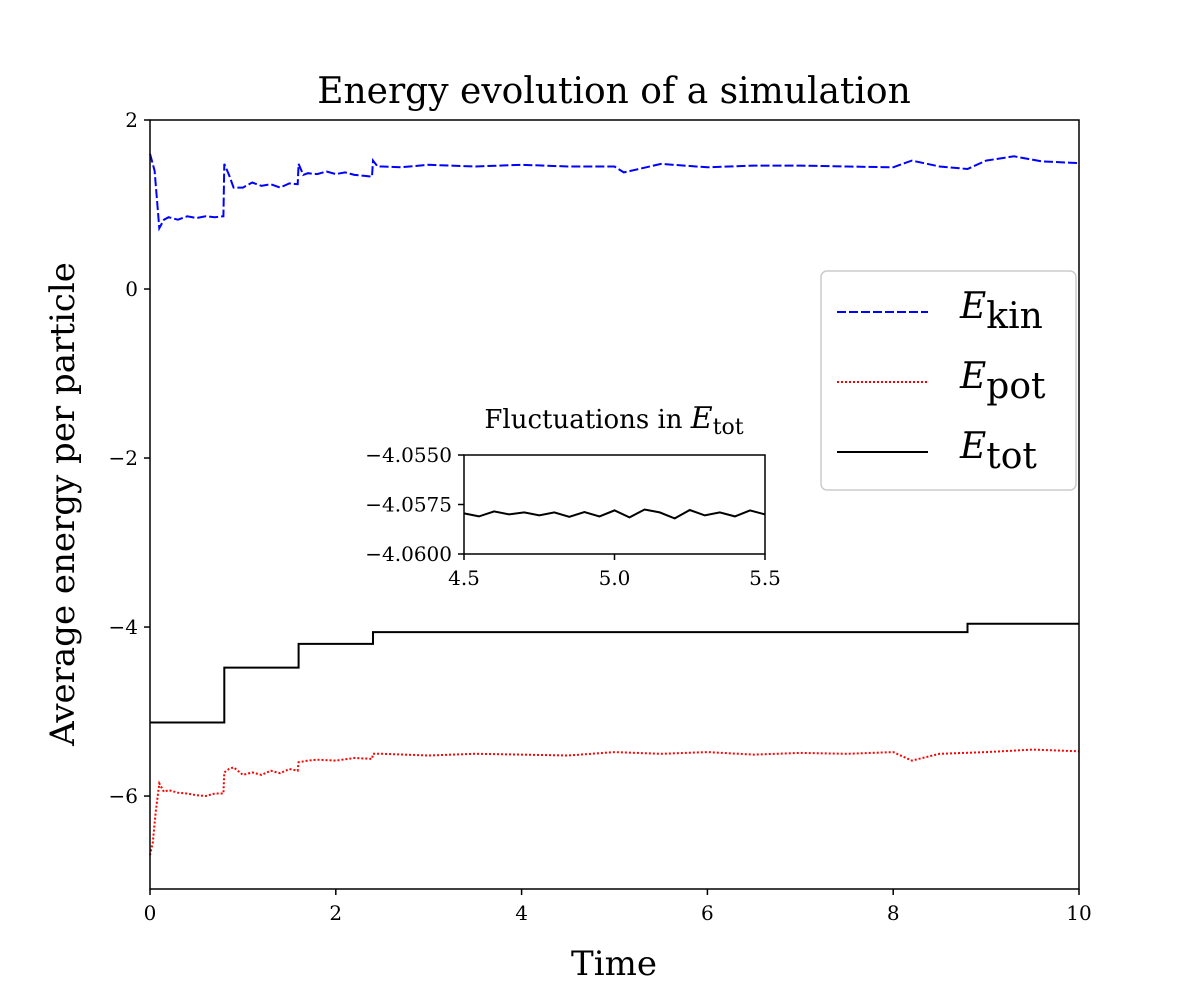 This screenshot has height=1000, width=1200. I want to click on y-tick-label: −4, so click(123, 627).